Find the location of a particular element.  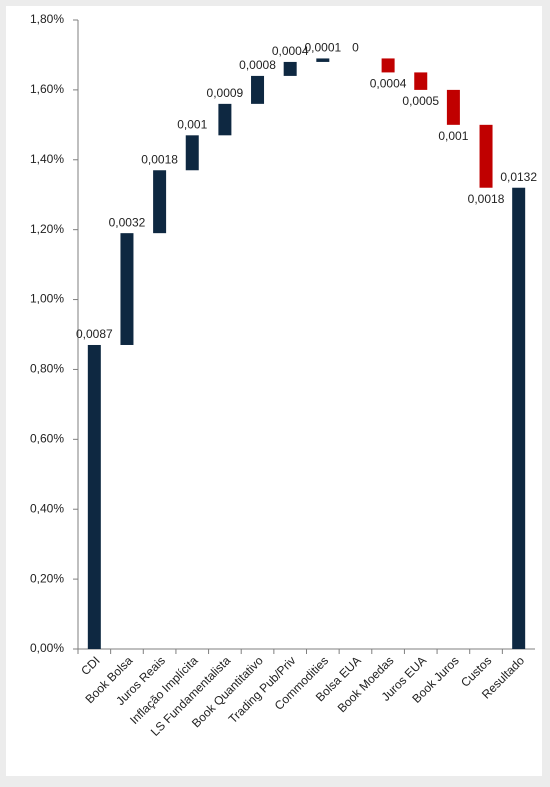

y-tick-label: 1,40% is located at coordinates (47, 159).